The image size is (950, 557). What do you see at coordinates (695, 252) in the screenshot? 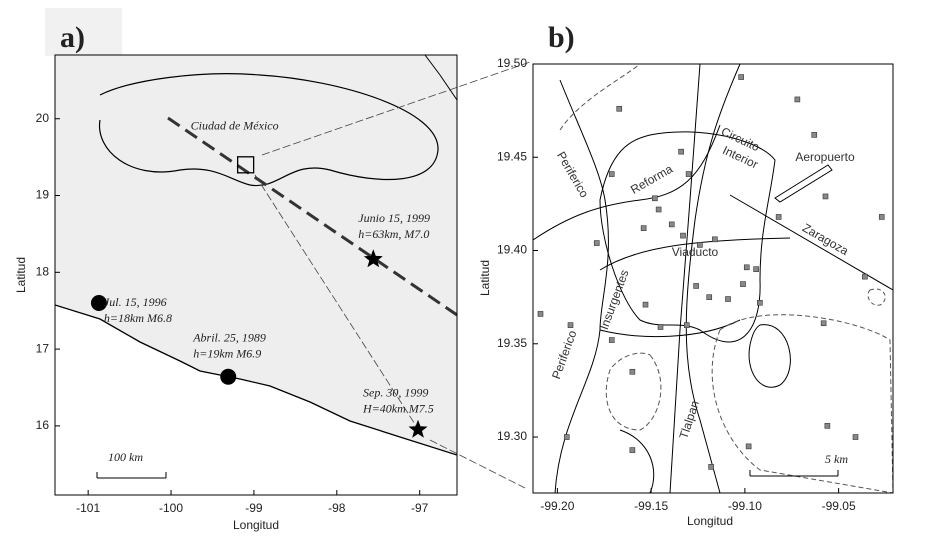
I see `street-label: Viaducto` at bounding box center [695, 252].